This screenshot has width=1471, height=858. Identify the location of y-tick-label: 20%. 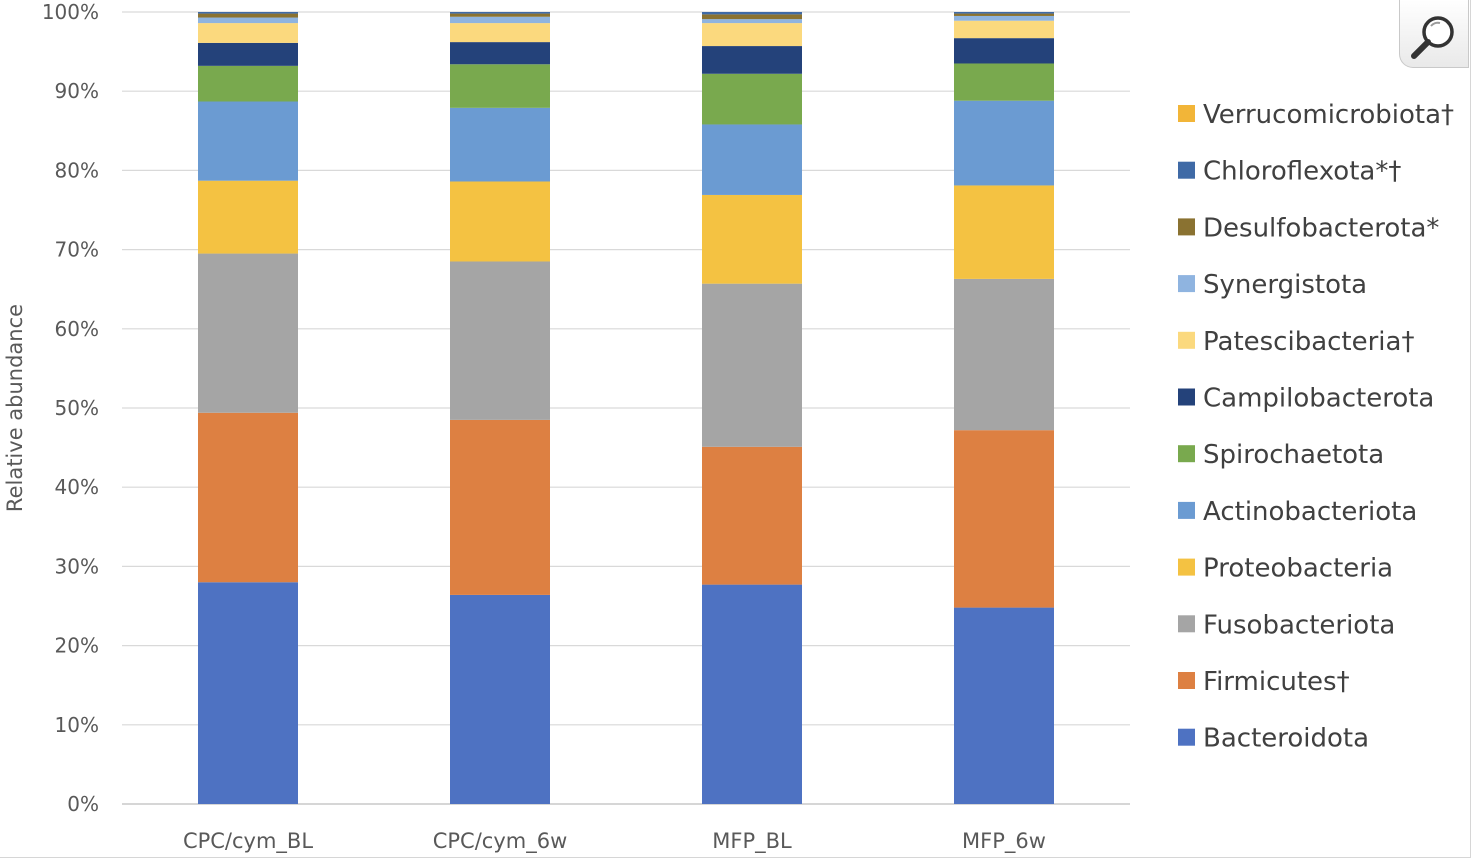
(77, 646).